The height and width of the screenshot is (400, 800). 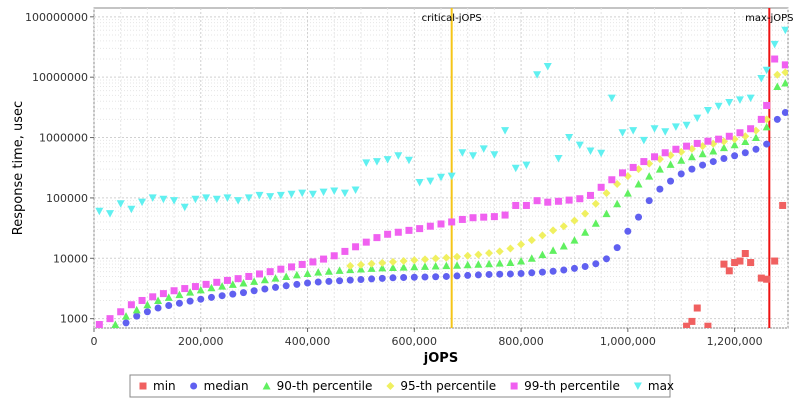 What do you see at coordinates (390, 386) in the screenshot?
I see `legend-swatch-95-th-percentile` at bounding box center [390, 386].